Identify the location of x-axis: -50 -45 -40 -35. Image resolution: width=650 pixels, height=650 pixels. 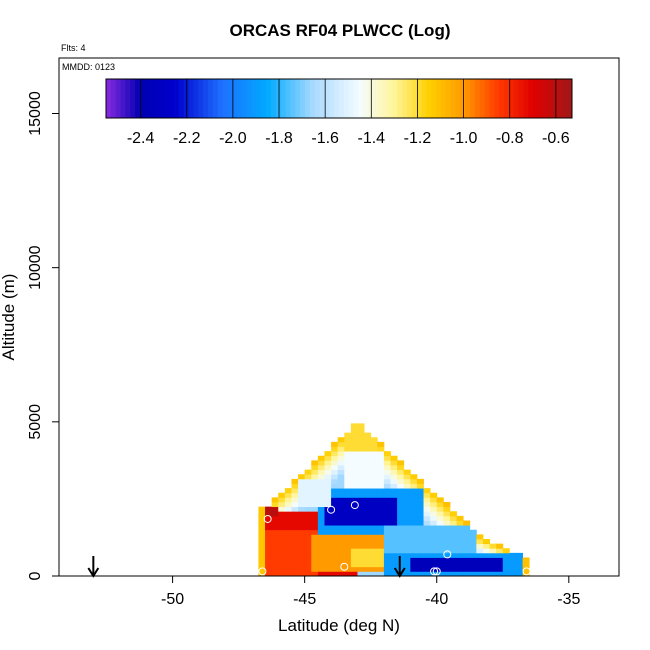
(370, 592).